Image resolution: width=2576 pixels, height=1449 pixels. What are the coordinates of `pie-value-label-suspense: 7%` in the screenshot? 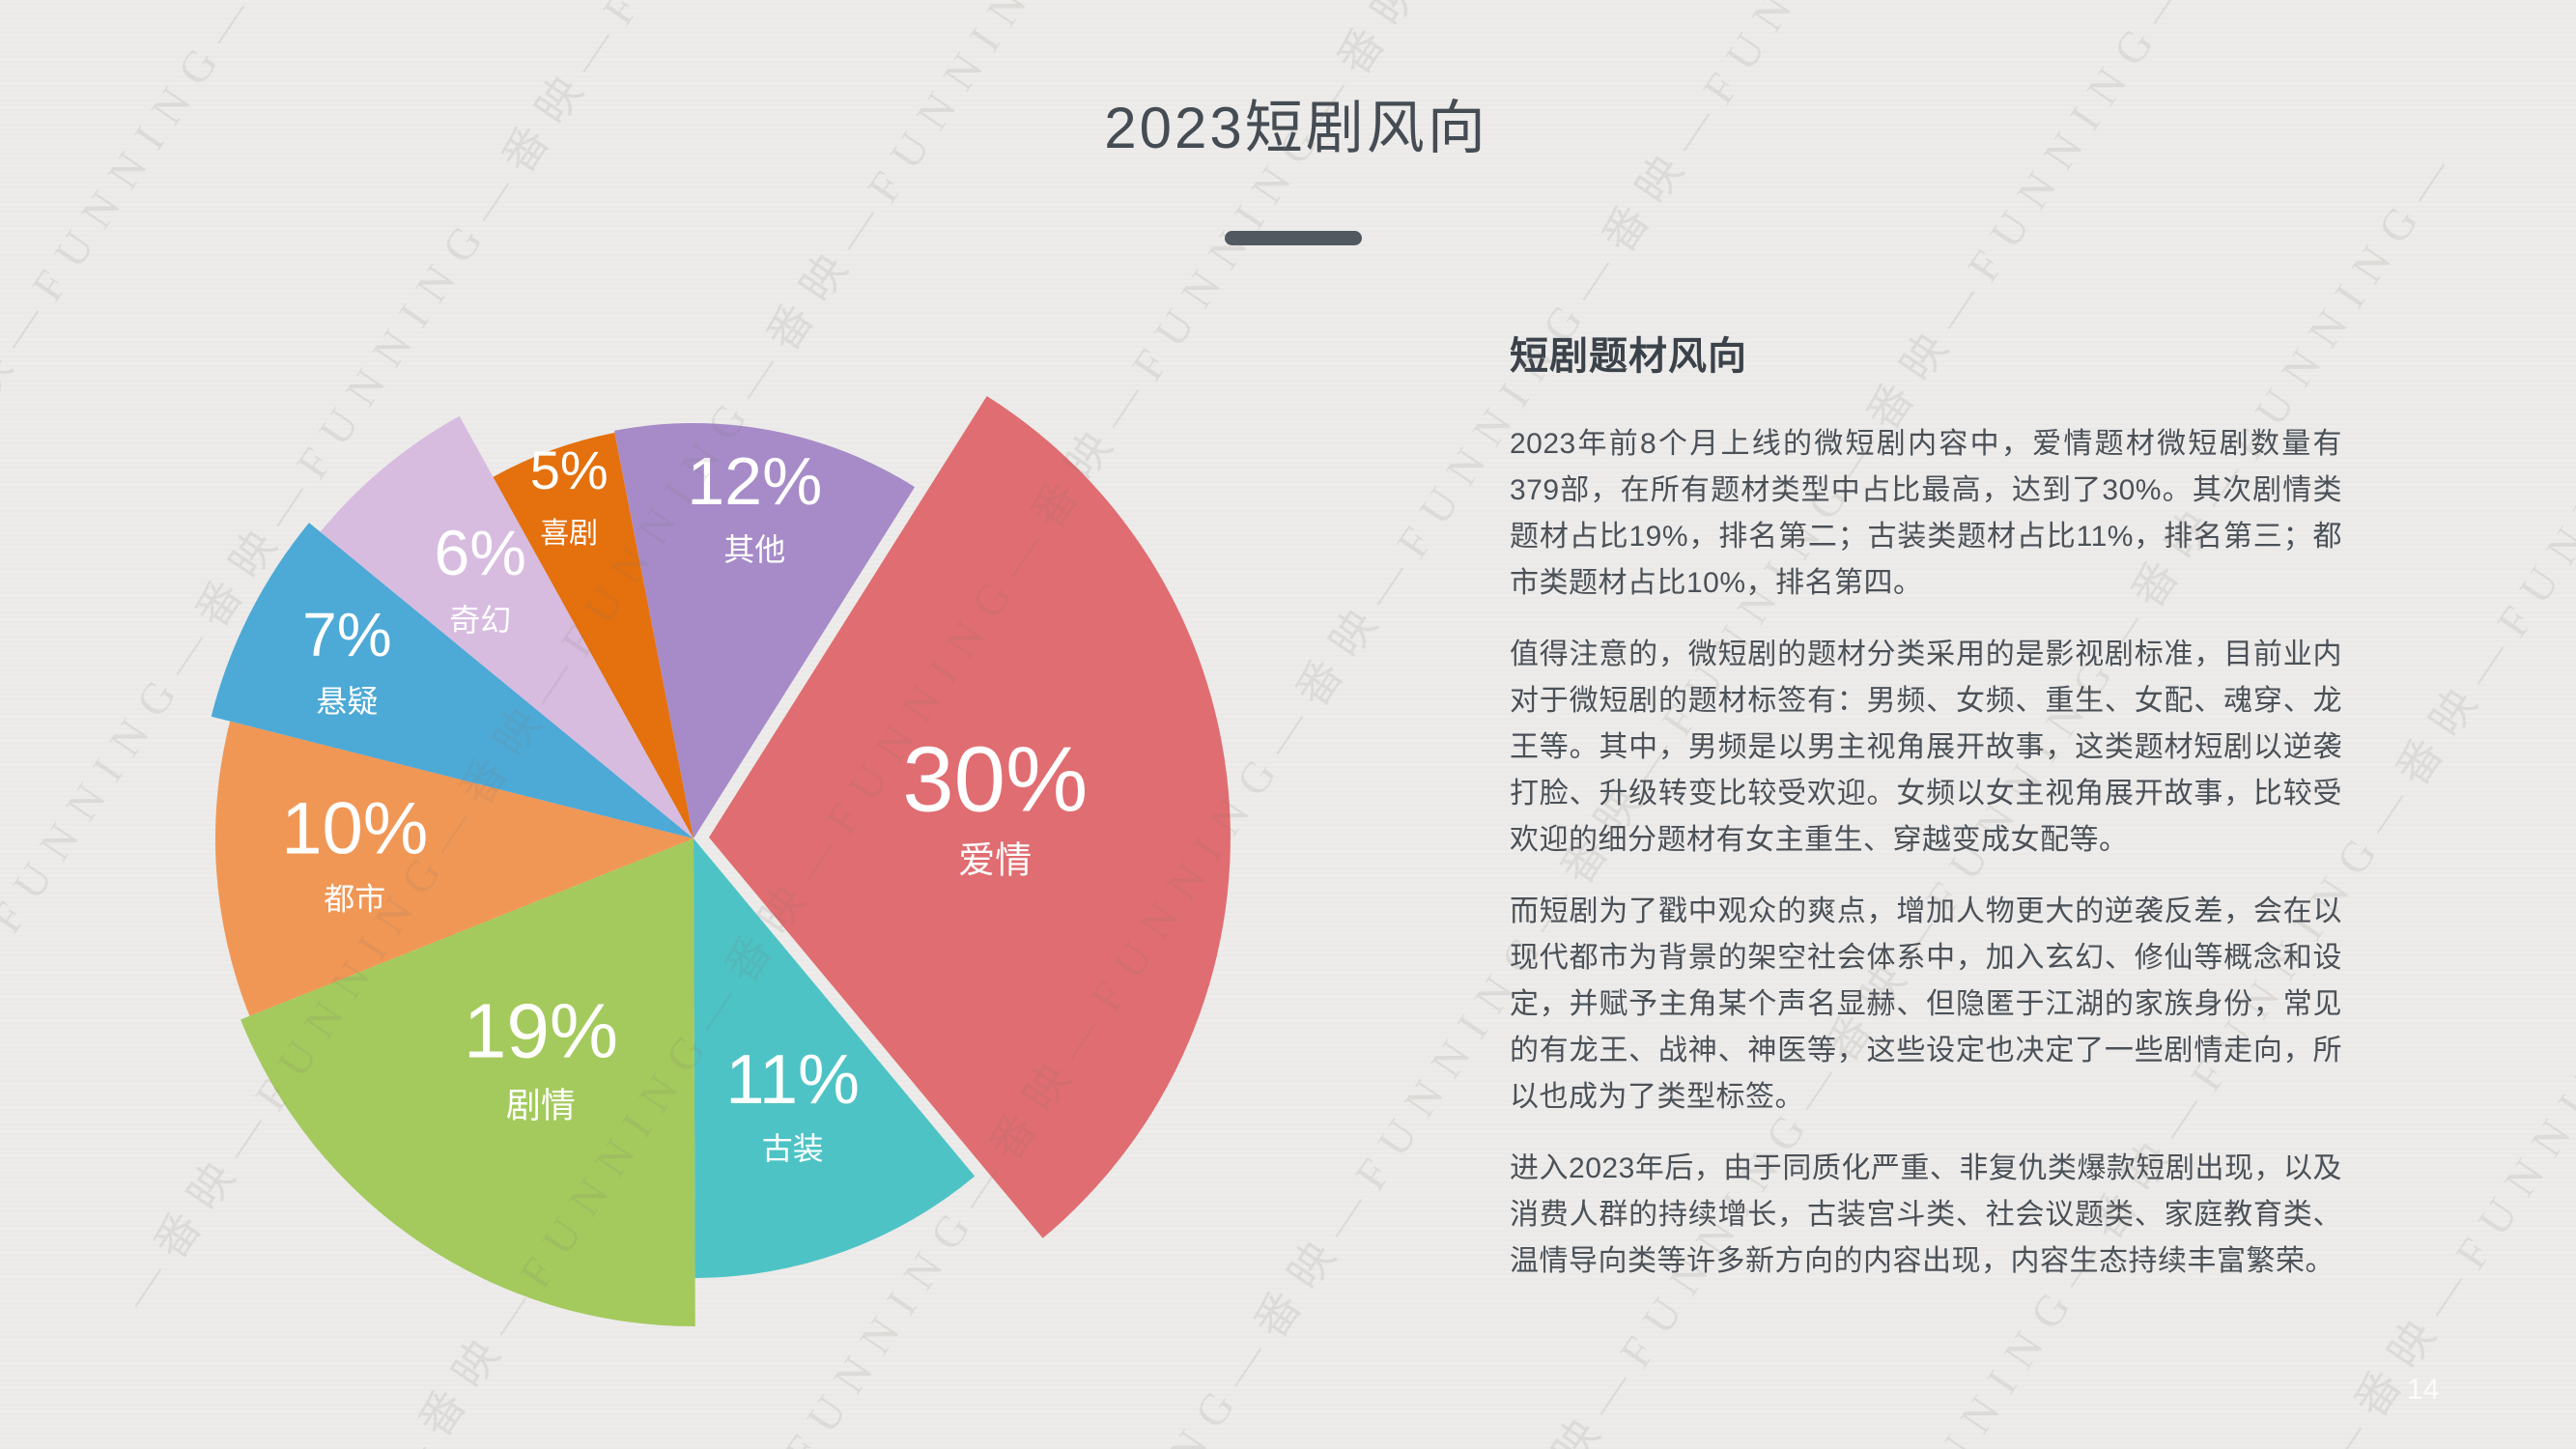 It's located at (347, 634).